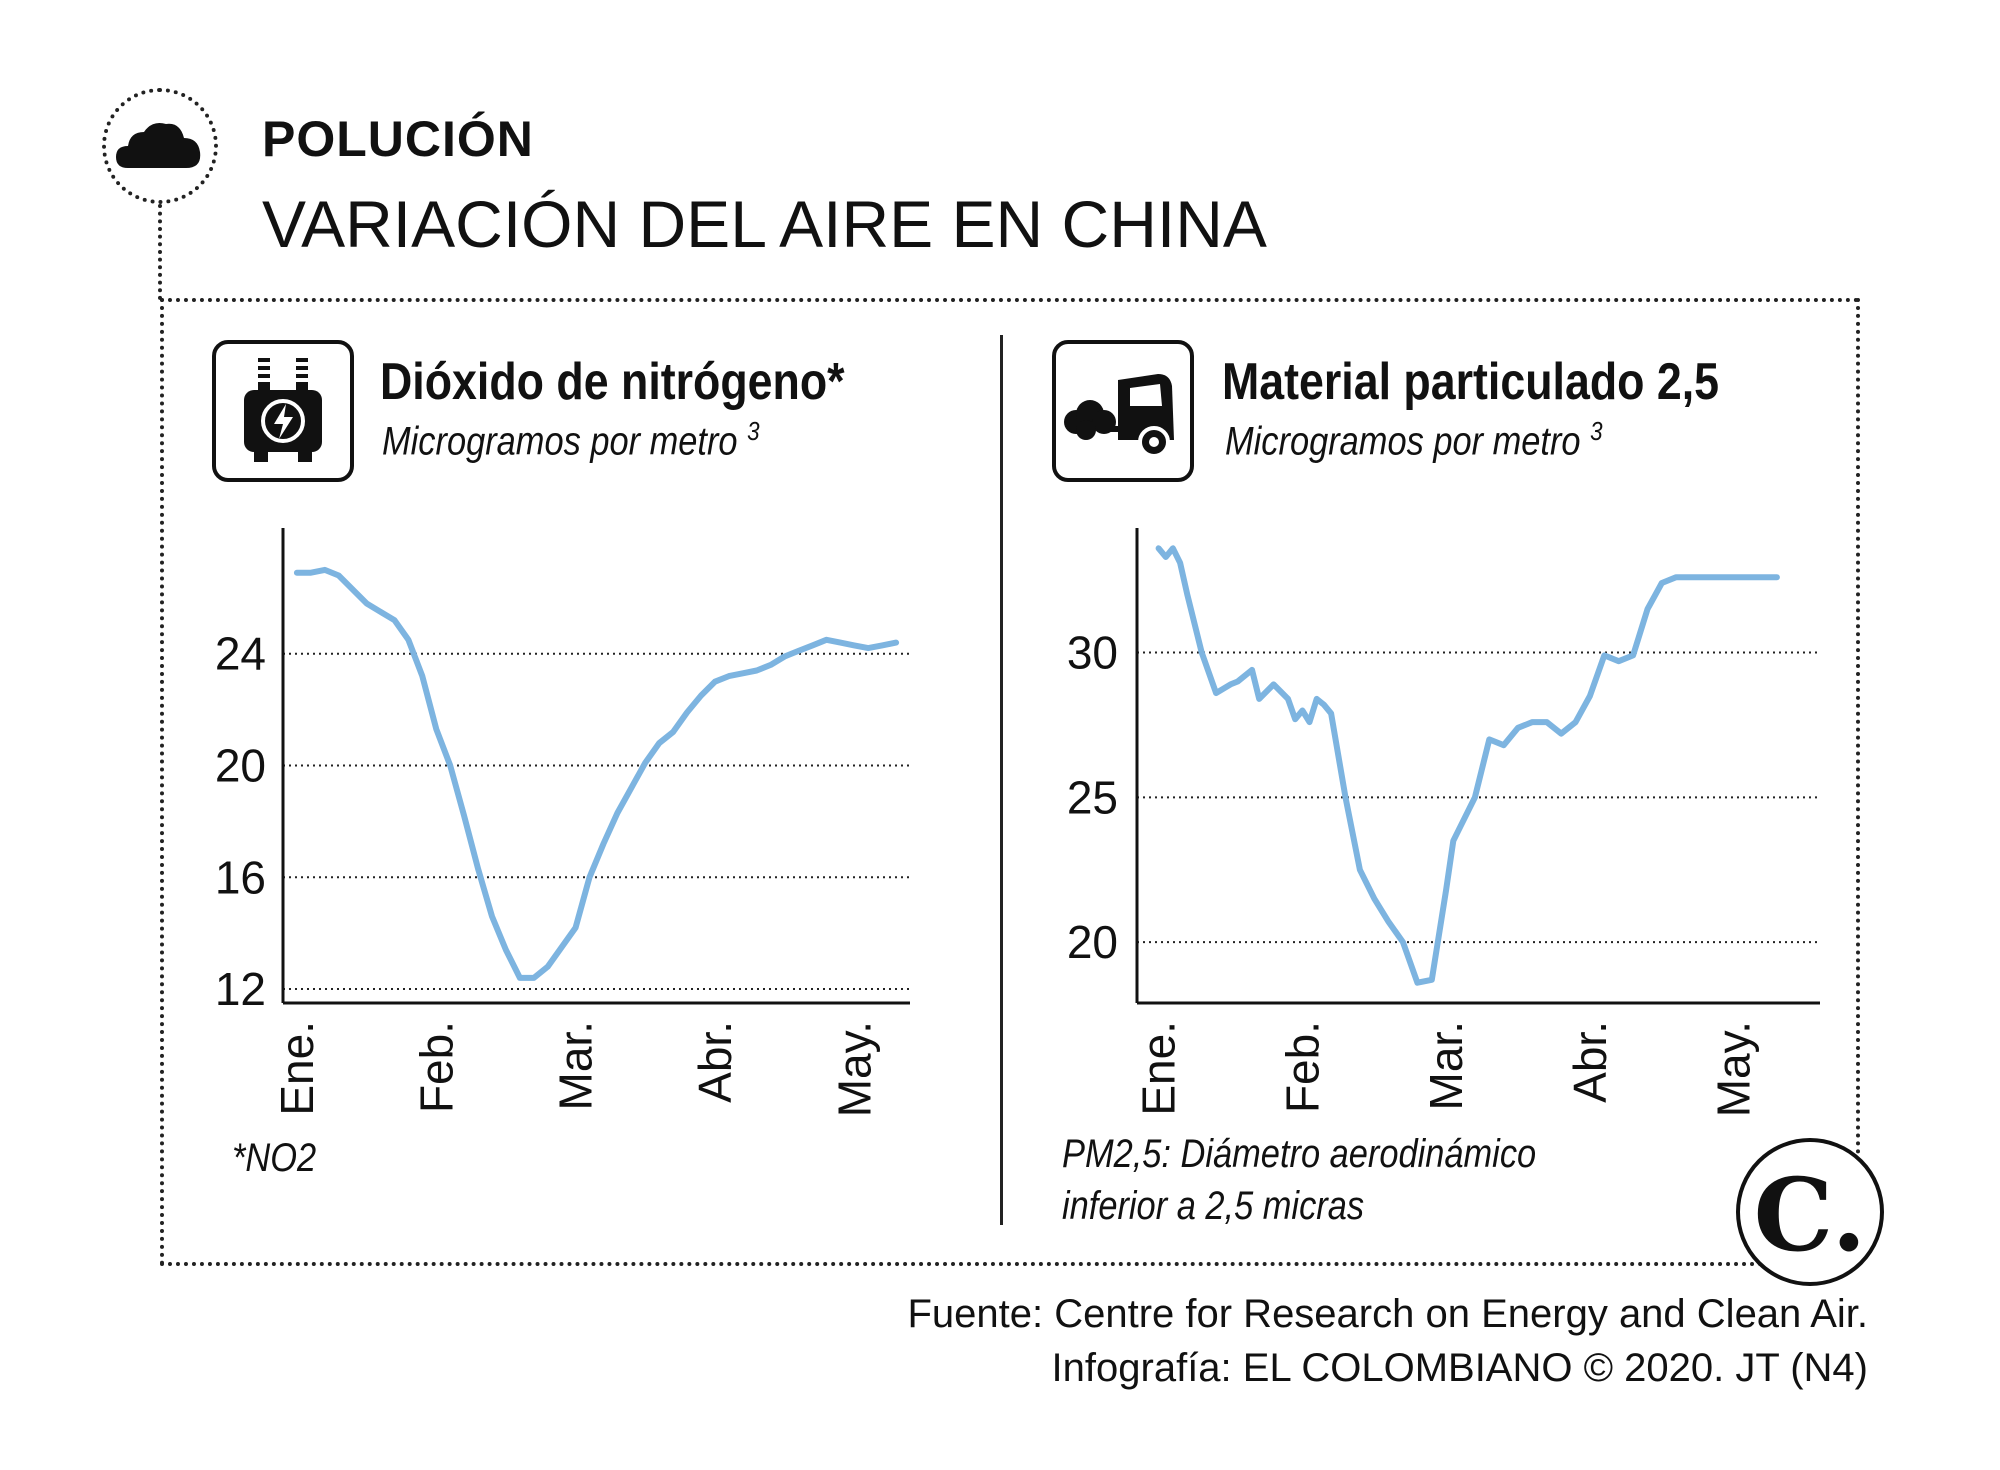  I want to click on pm25-y-tick-label: 25, so click(1092, 797).